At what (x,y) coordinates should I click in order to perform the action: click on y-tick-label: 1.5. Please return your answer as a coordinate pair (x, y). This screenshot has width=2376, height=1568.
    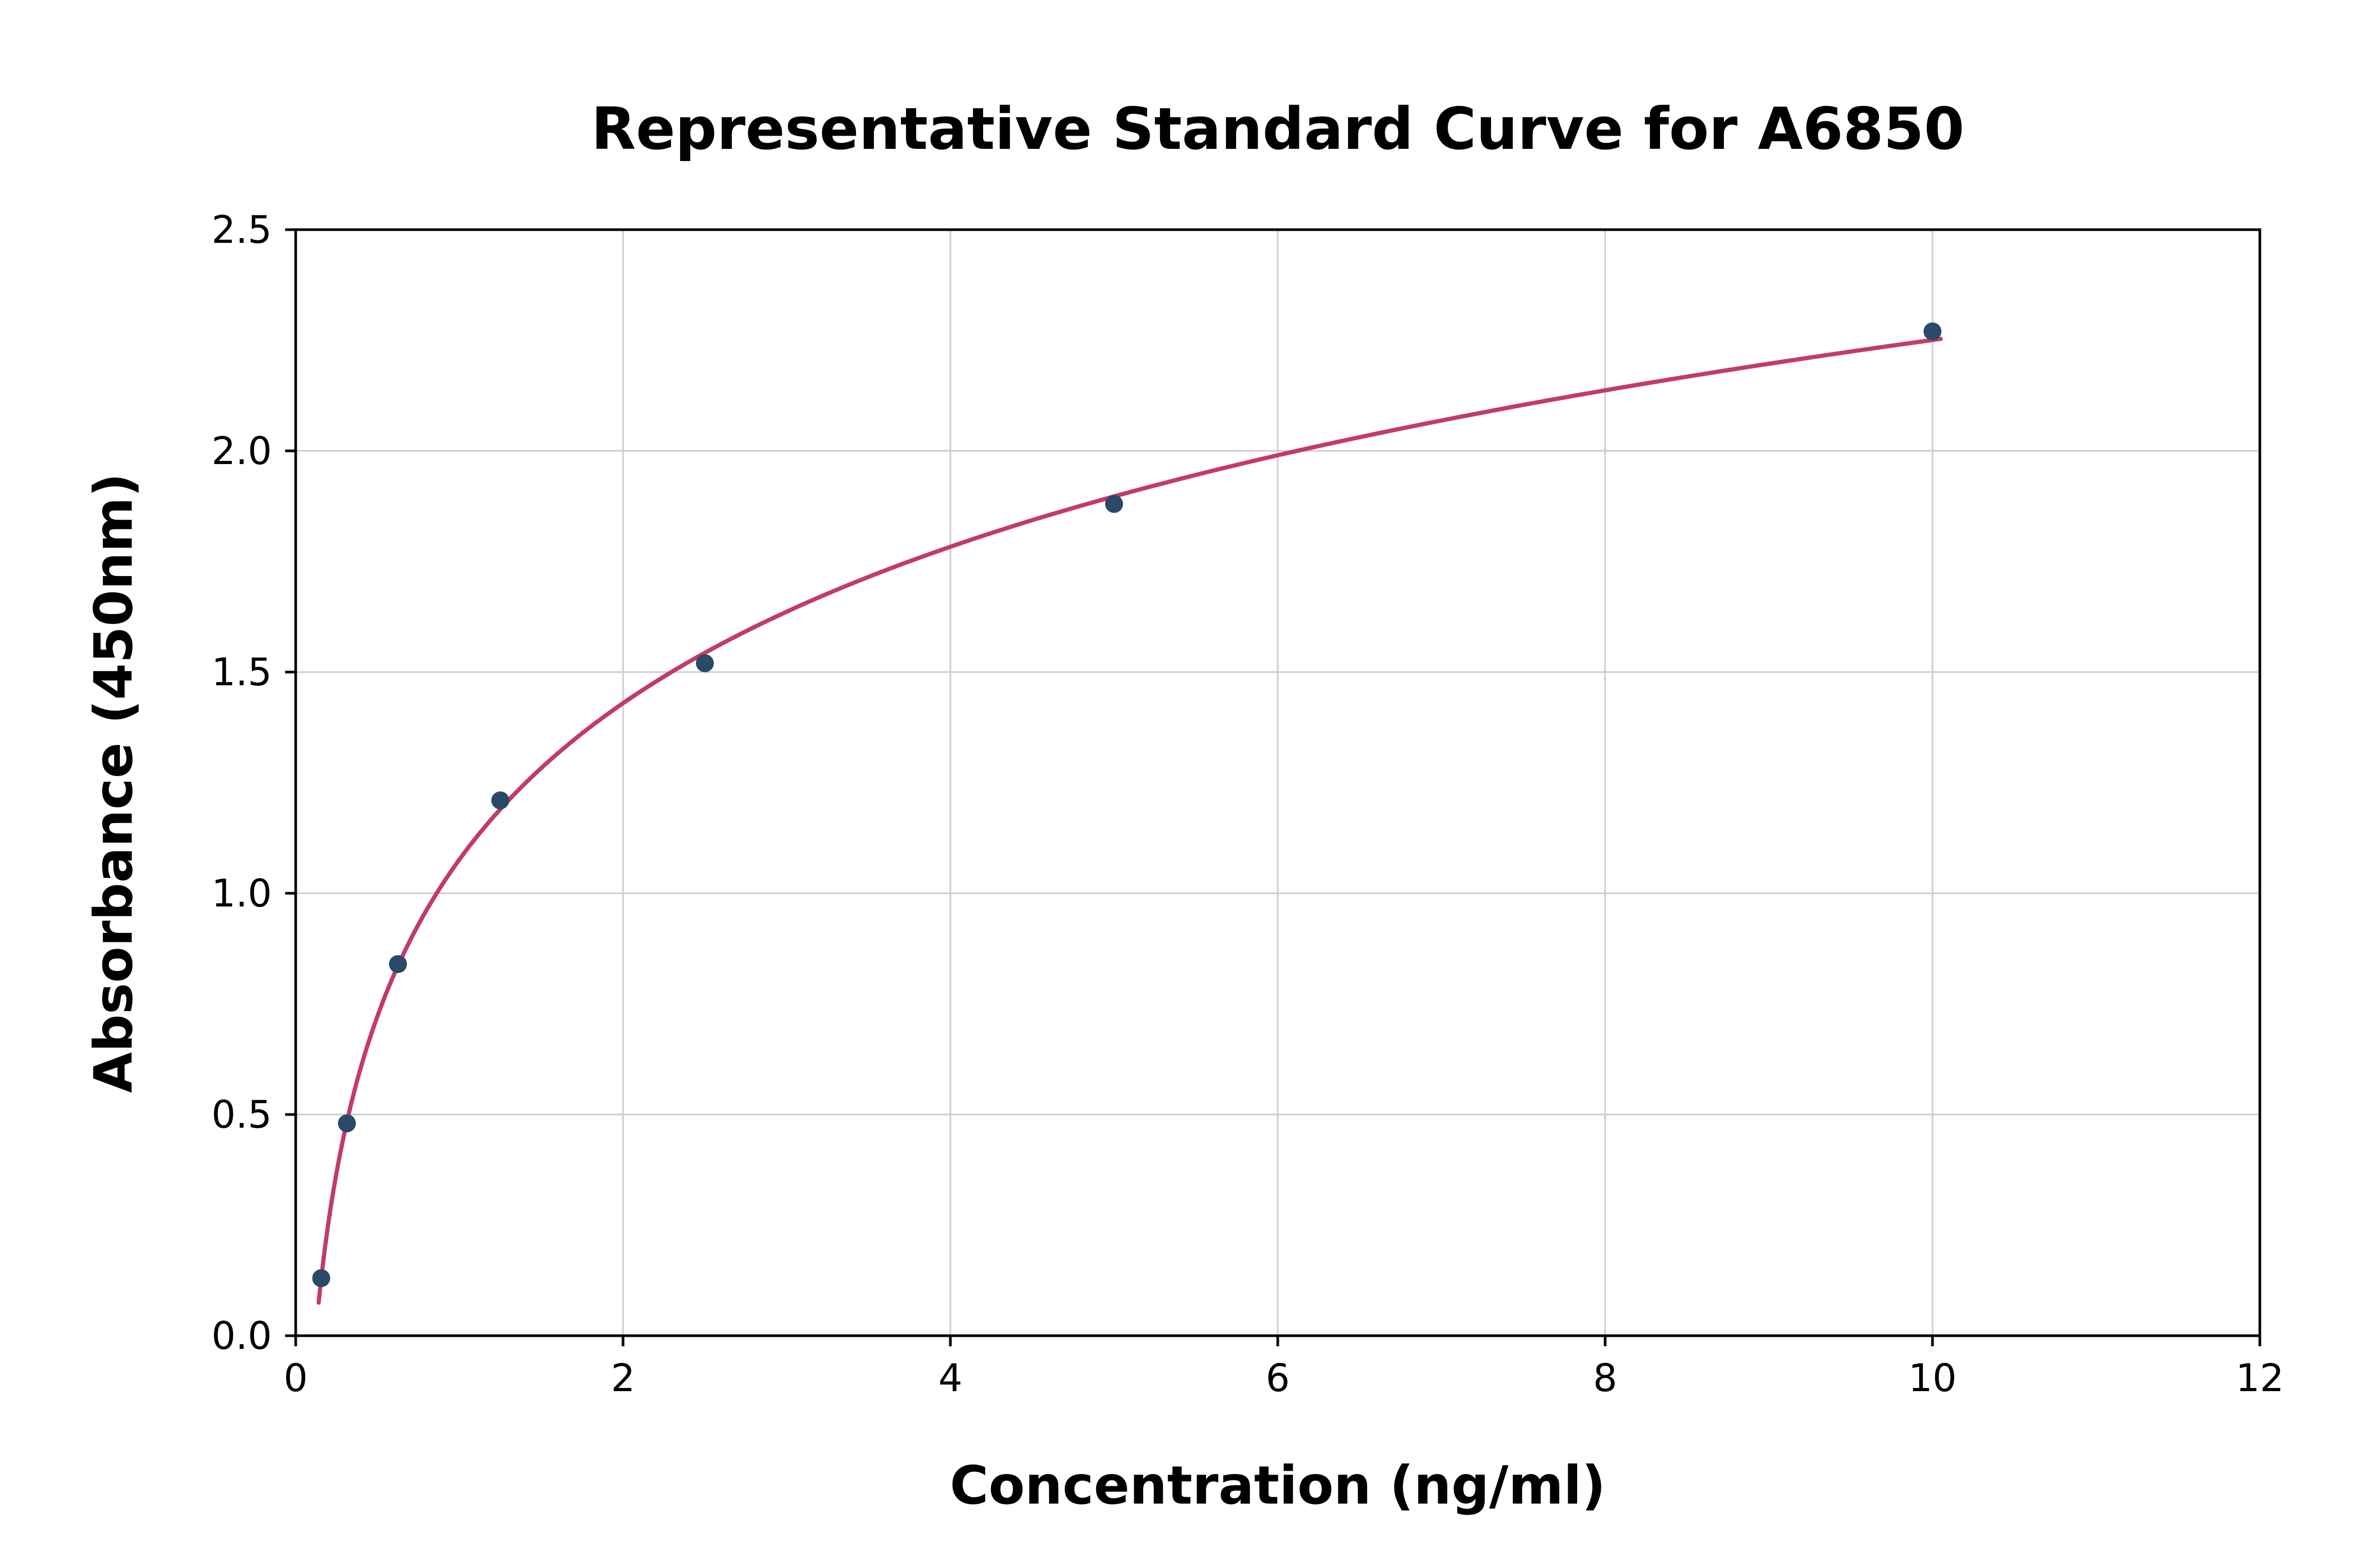
    Looking at the image, I should click on (242, 672).